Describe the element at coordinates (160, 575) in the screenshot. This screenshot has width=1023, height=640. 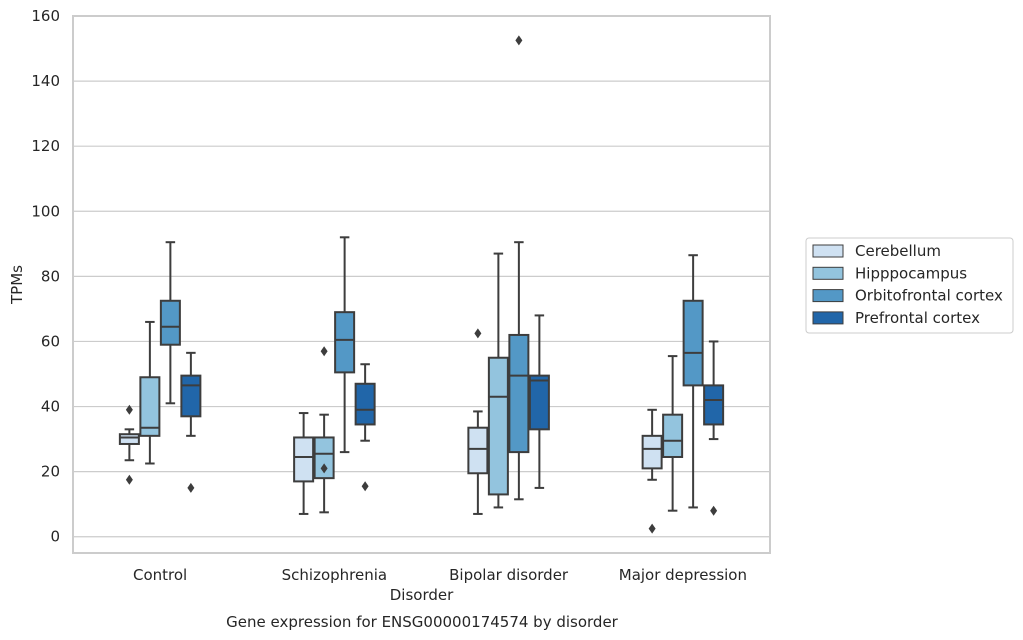
I see `x-tick-label: Control` at that location.